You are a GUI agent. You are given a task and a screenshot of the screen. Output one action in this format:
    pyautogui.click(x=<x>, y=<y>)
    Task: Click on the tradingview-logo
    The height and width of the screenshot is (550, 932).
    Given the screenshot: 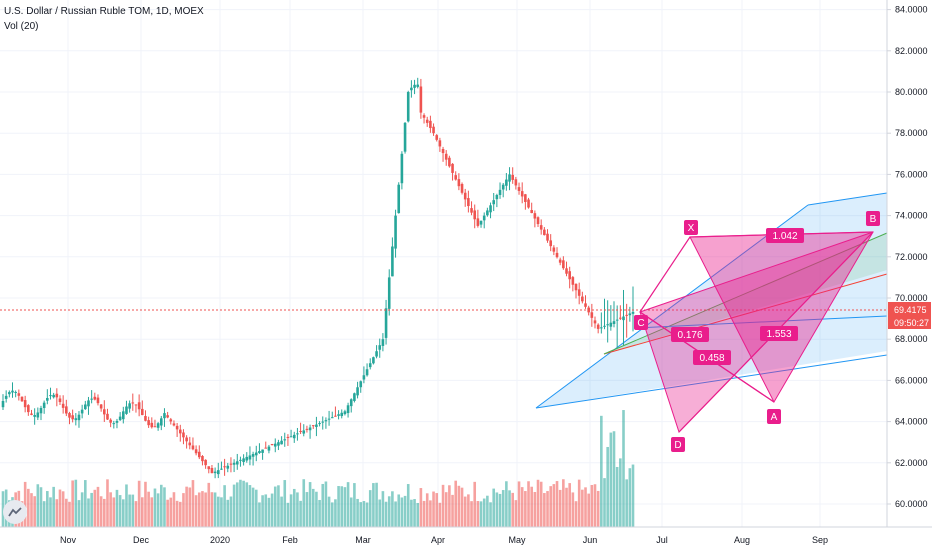 What is the action you would take?
    pyautogui.click(x=15, y=512)
    